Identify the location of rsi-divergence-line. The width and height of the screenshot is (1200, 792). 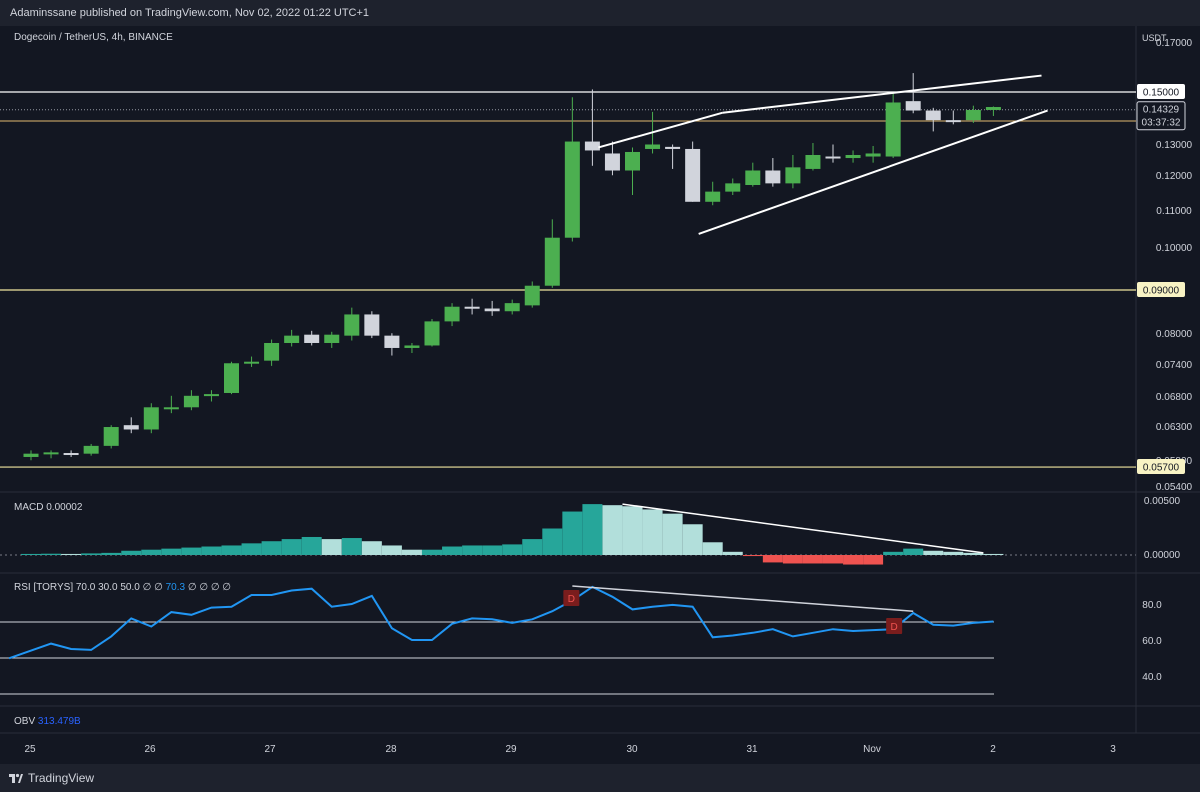
(743, 598).